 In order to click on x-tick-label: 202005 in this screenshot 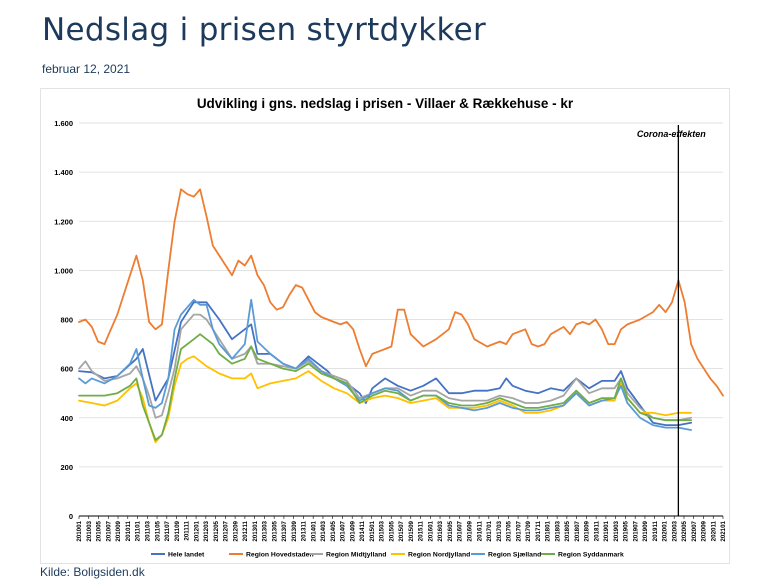, I will do `click(684, 530)`.